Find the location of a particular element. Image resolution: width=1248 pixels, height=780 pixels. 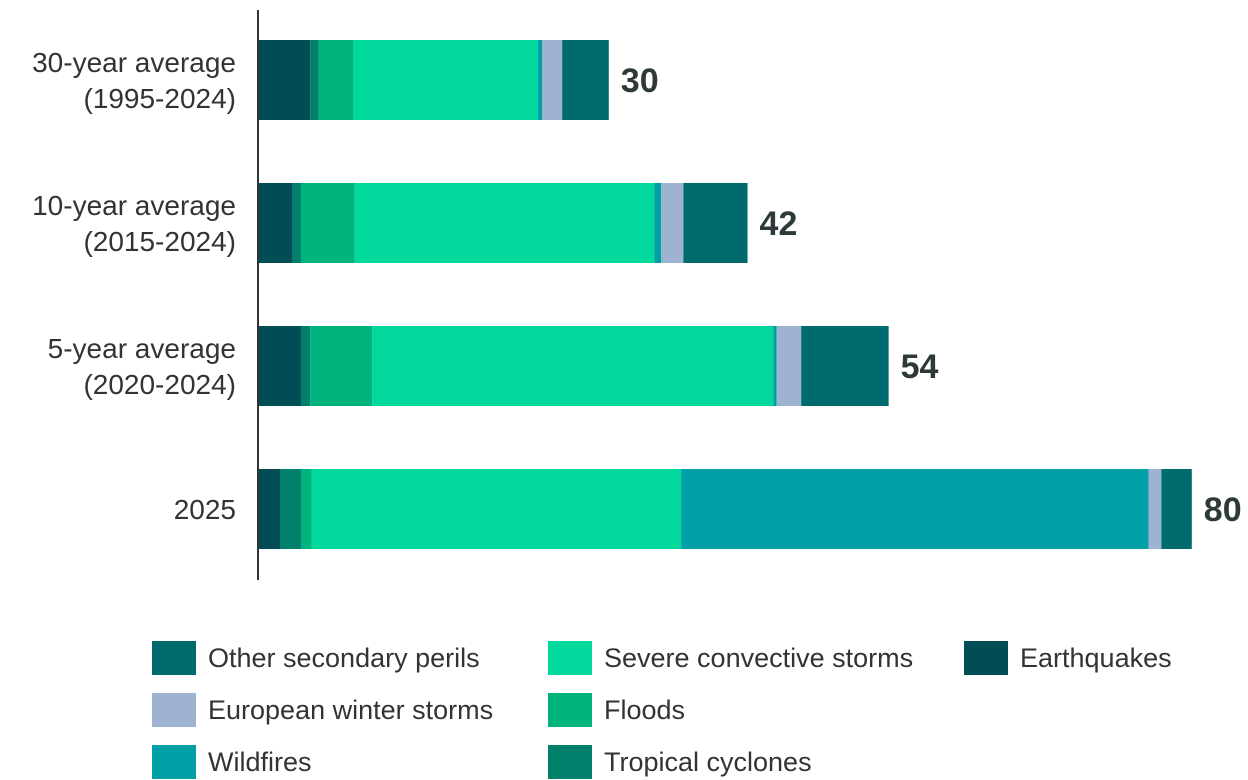

legend-item-tropical-cyclones: Tropical cyclones is located at coordinates (680, 762).